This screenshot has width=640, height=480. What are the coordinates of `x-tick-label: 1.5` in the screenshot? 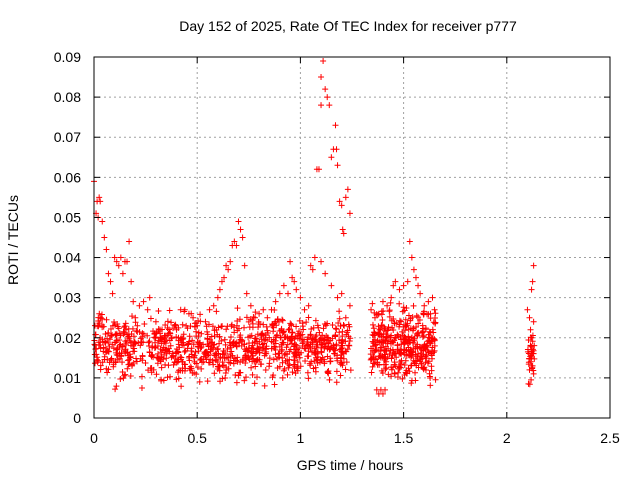 It's located at (404, 438).